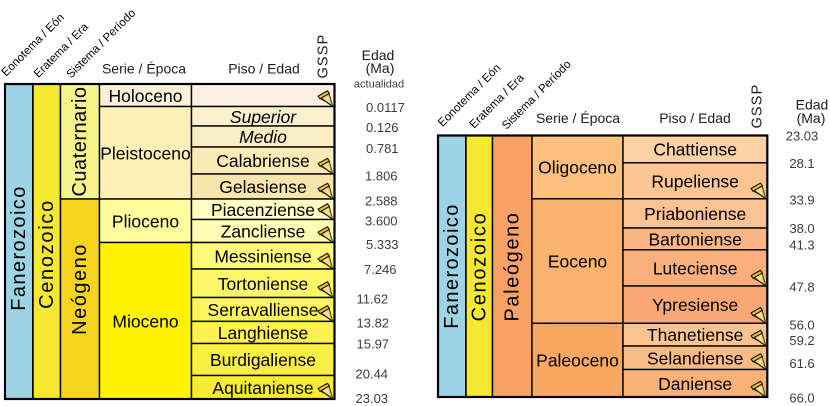 The image size is (830, 406). Describe the element at coordinates (80, 289) in the screenshot. I see `svg-text: Neógeno` at that location.